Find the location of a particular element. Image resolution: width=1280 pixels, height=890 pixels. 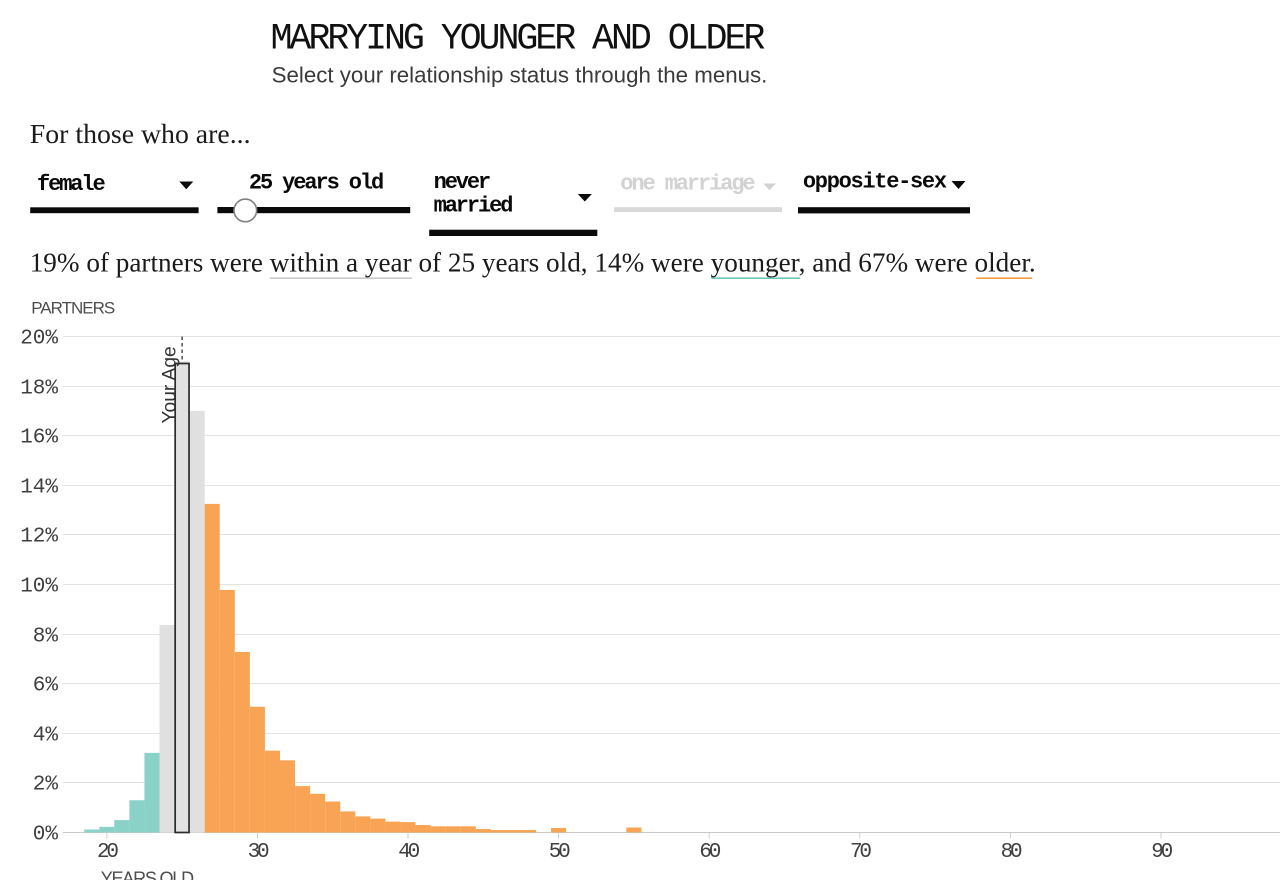

svg-text: 50 is located at coordinates (559, 852).